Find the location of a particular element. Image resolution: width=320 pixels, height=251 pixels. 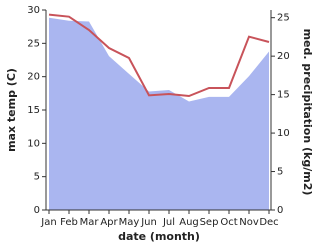

x-tick-label: Aug is located at coordinates (189, 222).